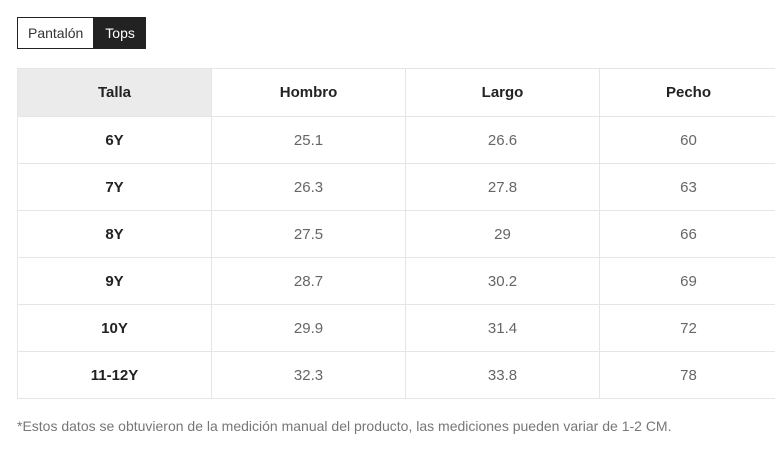 The image size is (775, 462). I want to click on table-row: 7Y 26.3 27.8 63, so click(396, 187).